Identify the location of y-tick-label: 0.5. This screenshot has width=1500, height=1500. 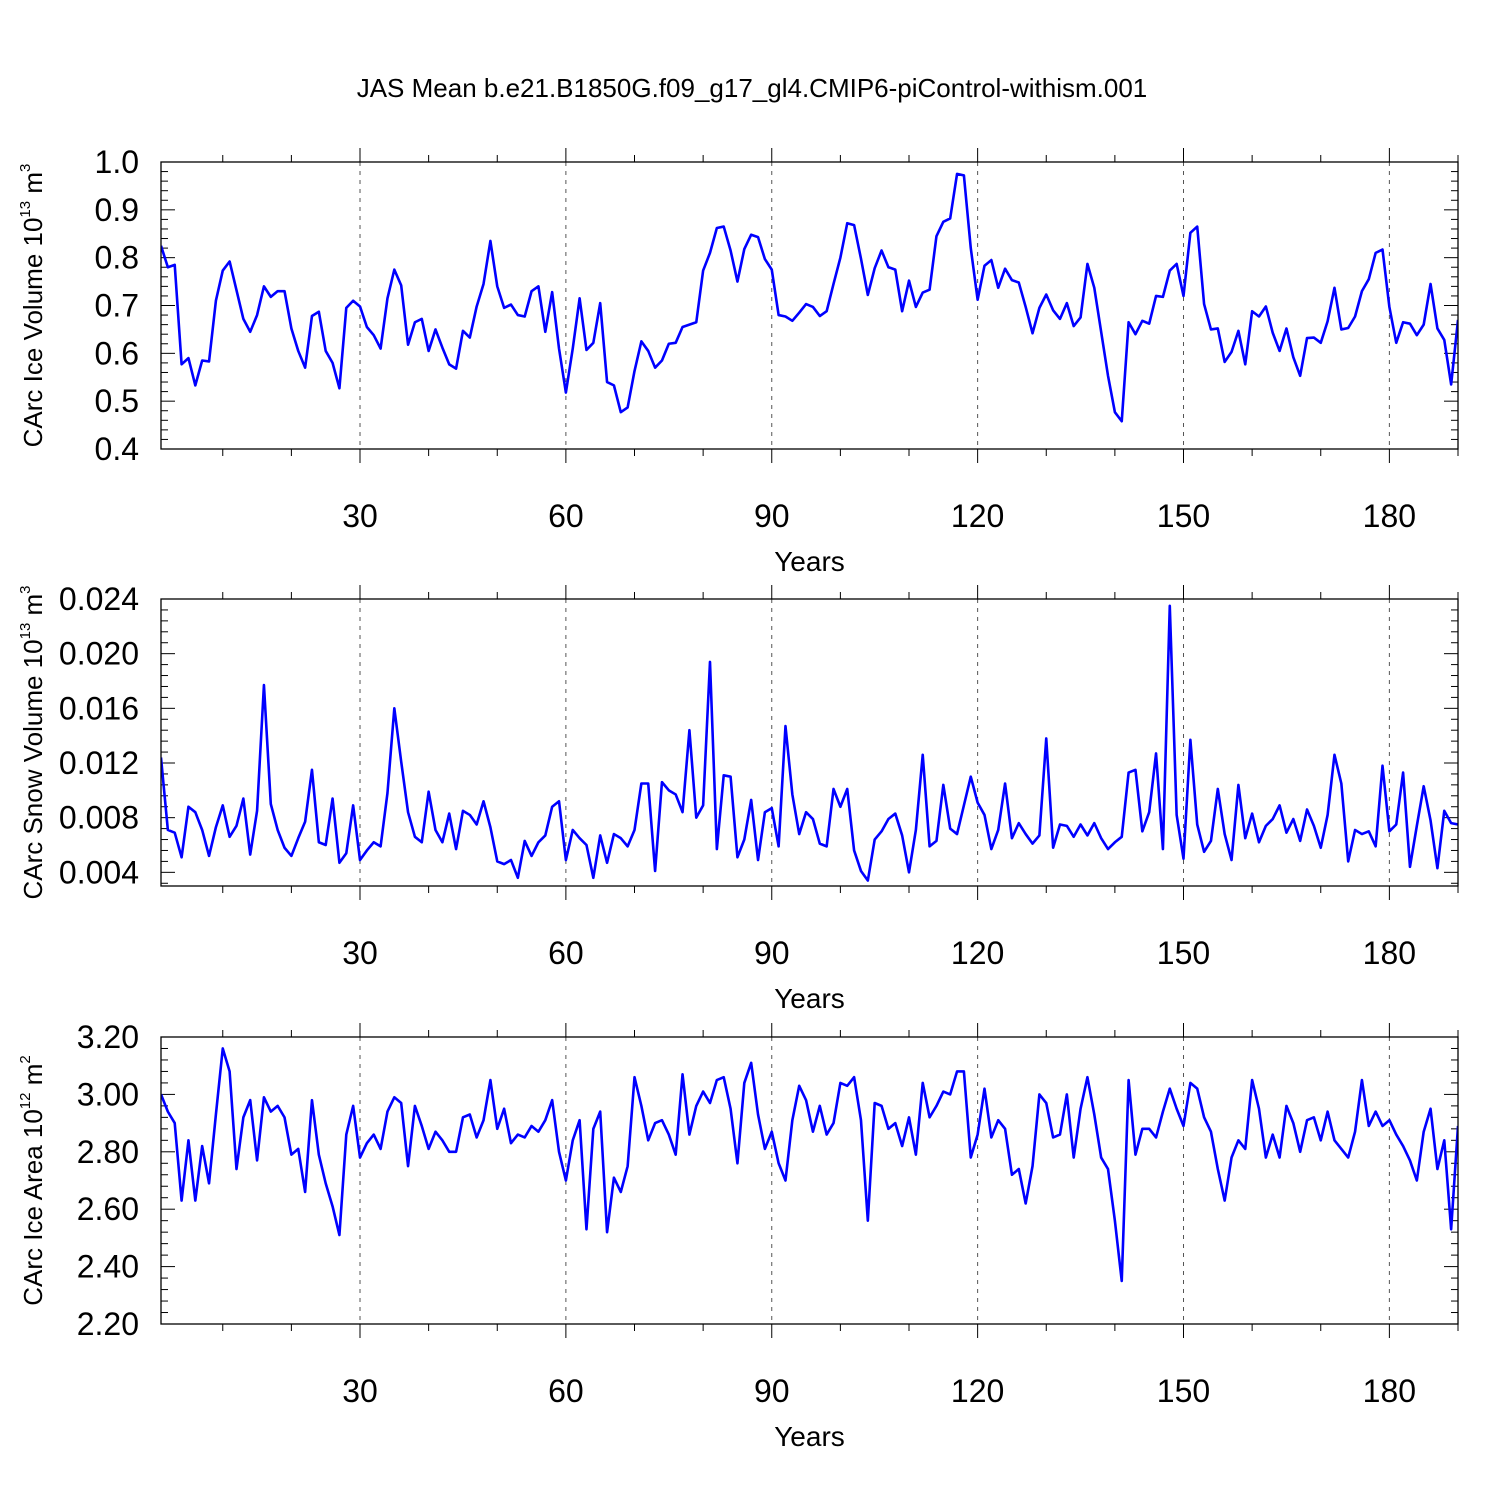
(117, 401).